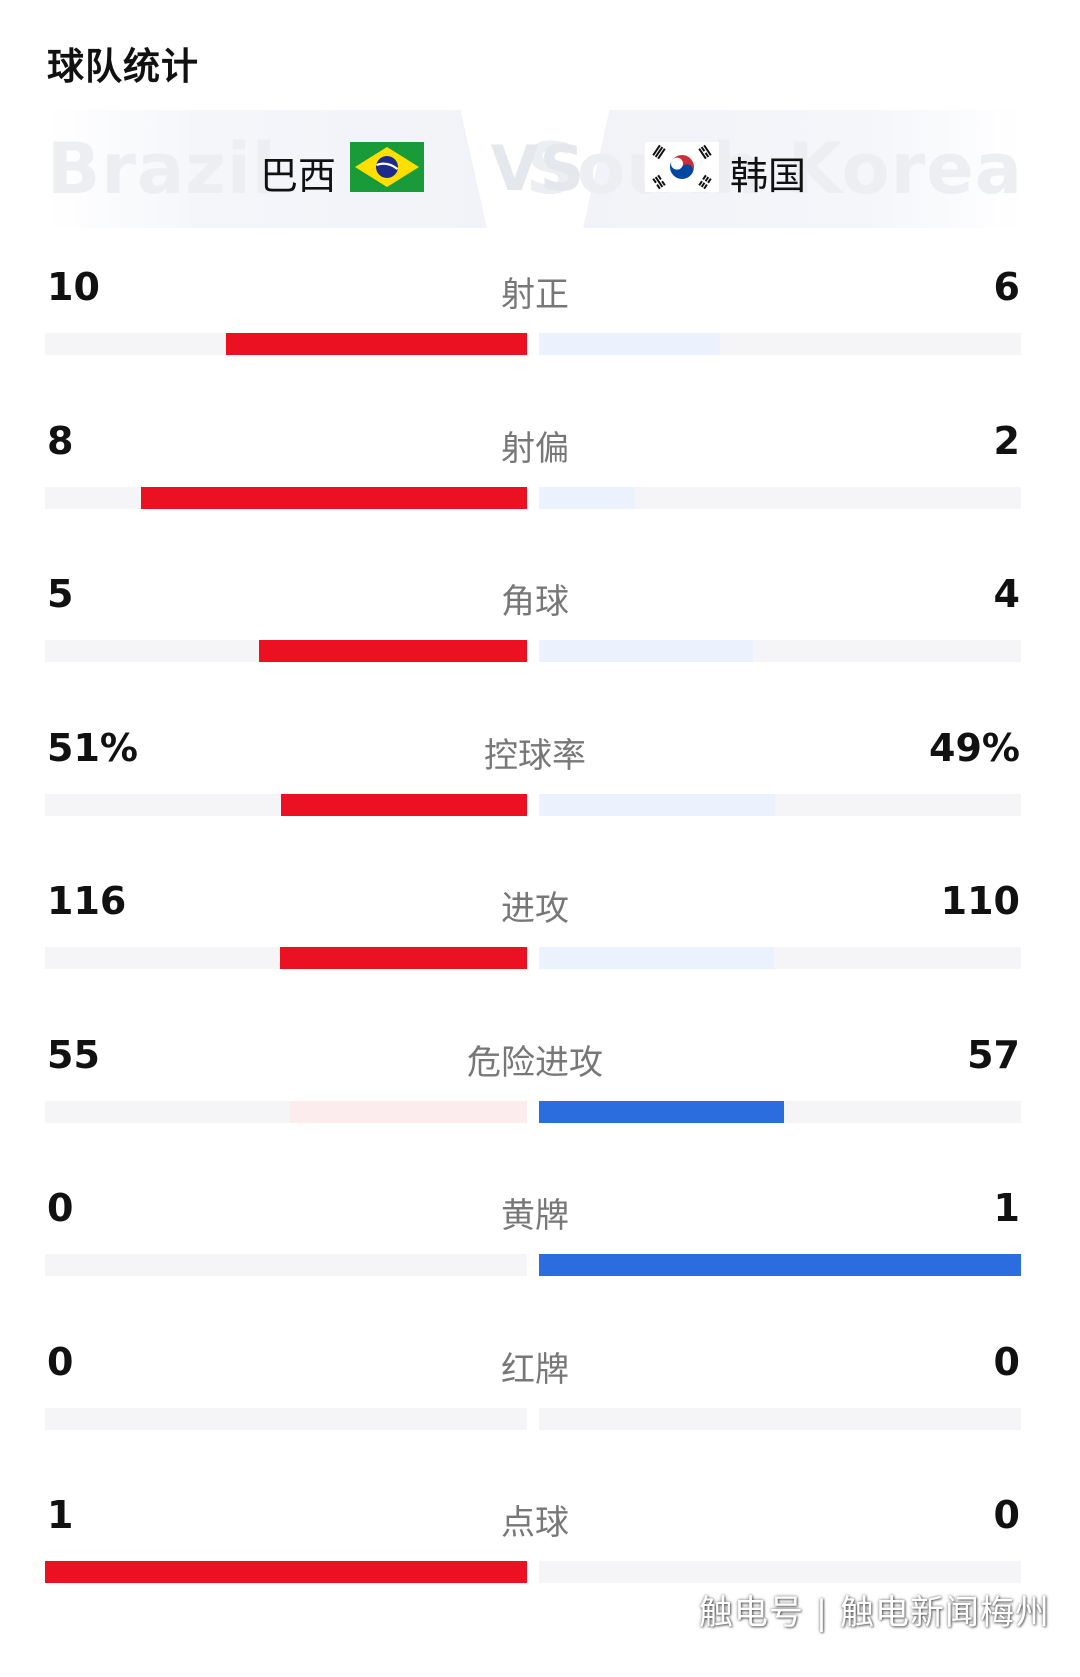  Describe the element at coordinates (162, 169) in the screenshot. I see `home-team-ghost-name: Brazil` at that location.